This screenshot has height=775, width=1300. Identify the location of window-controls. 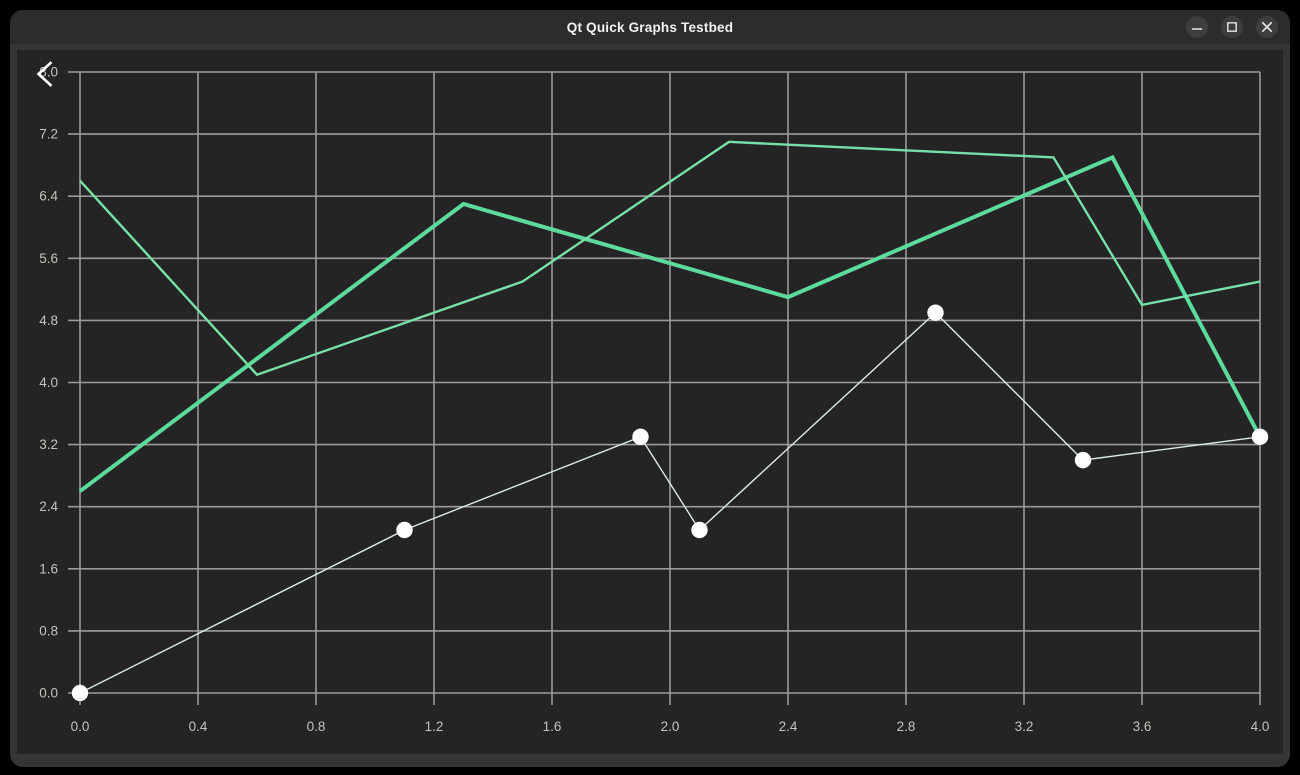
(1232, 27).